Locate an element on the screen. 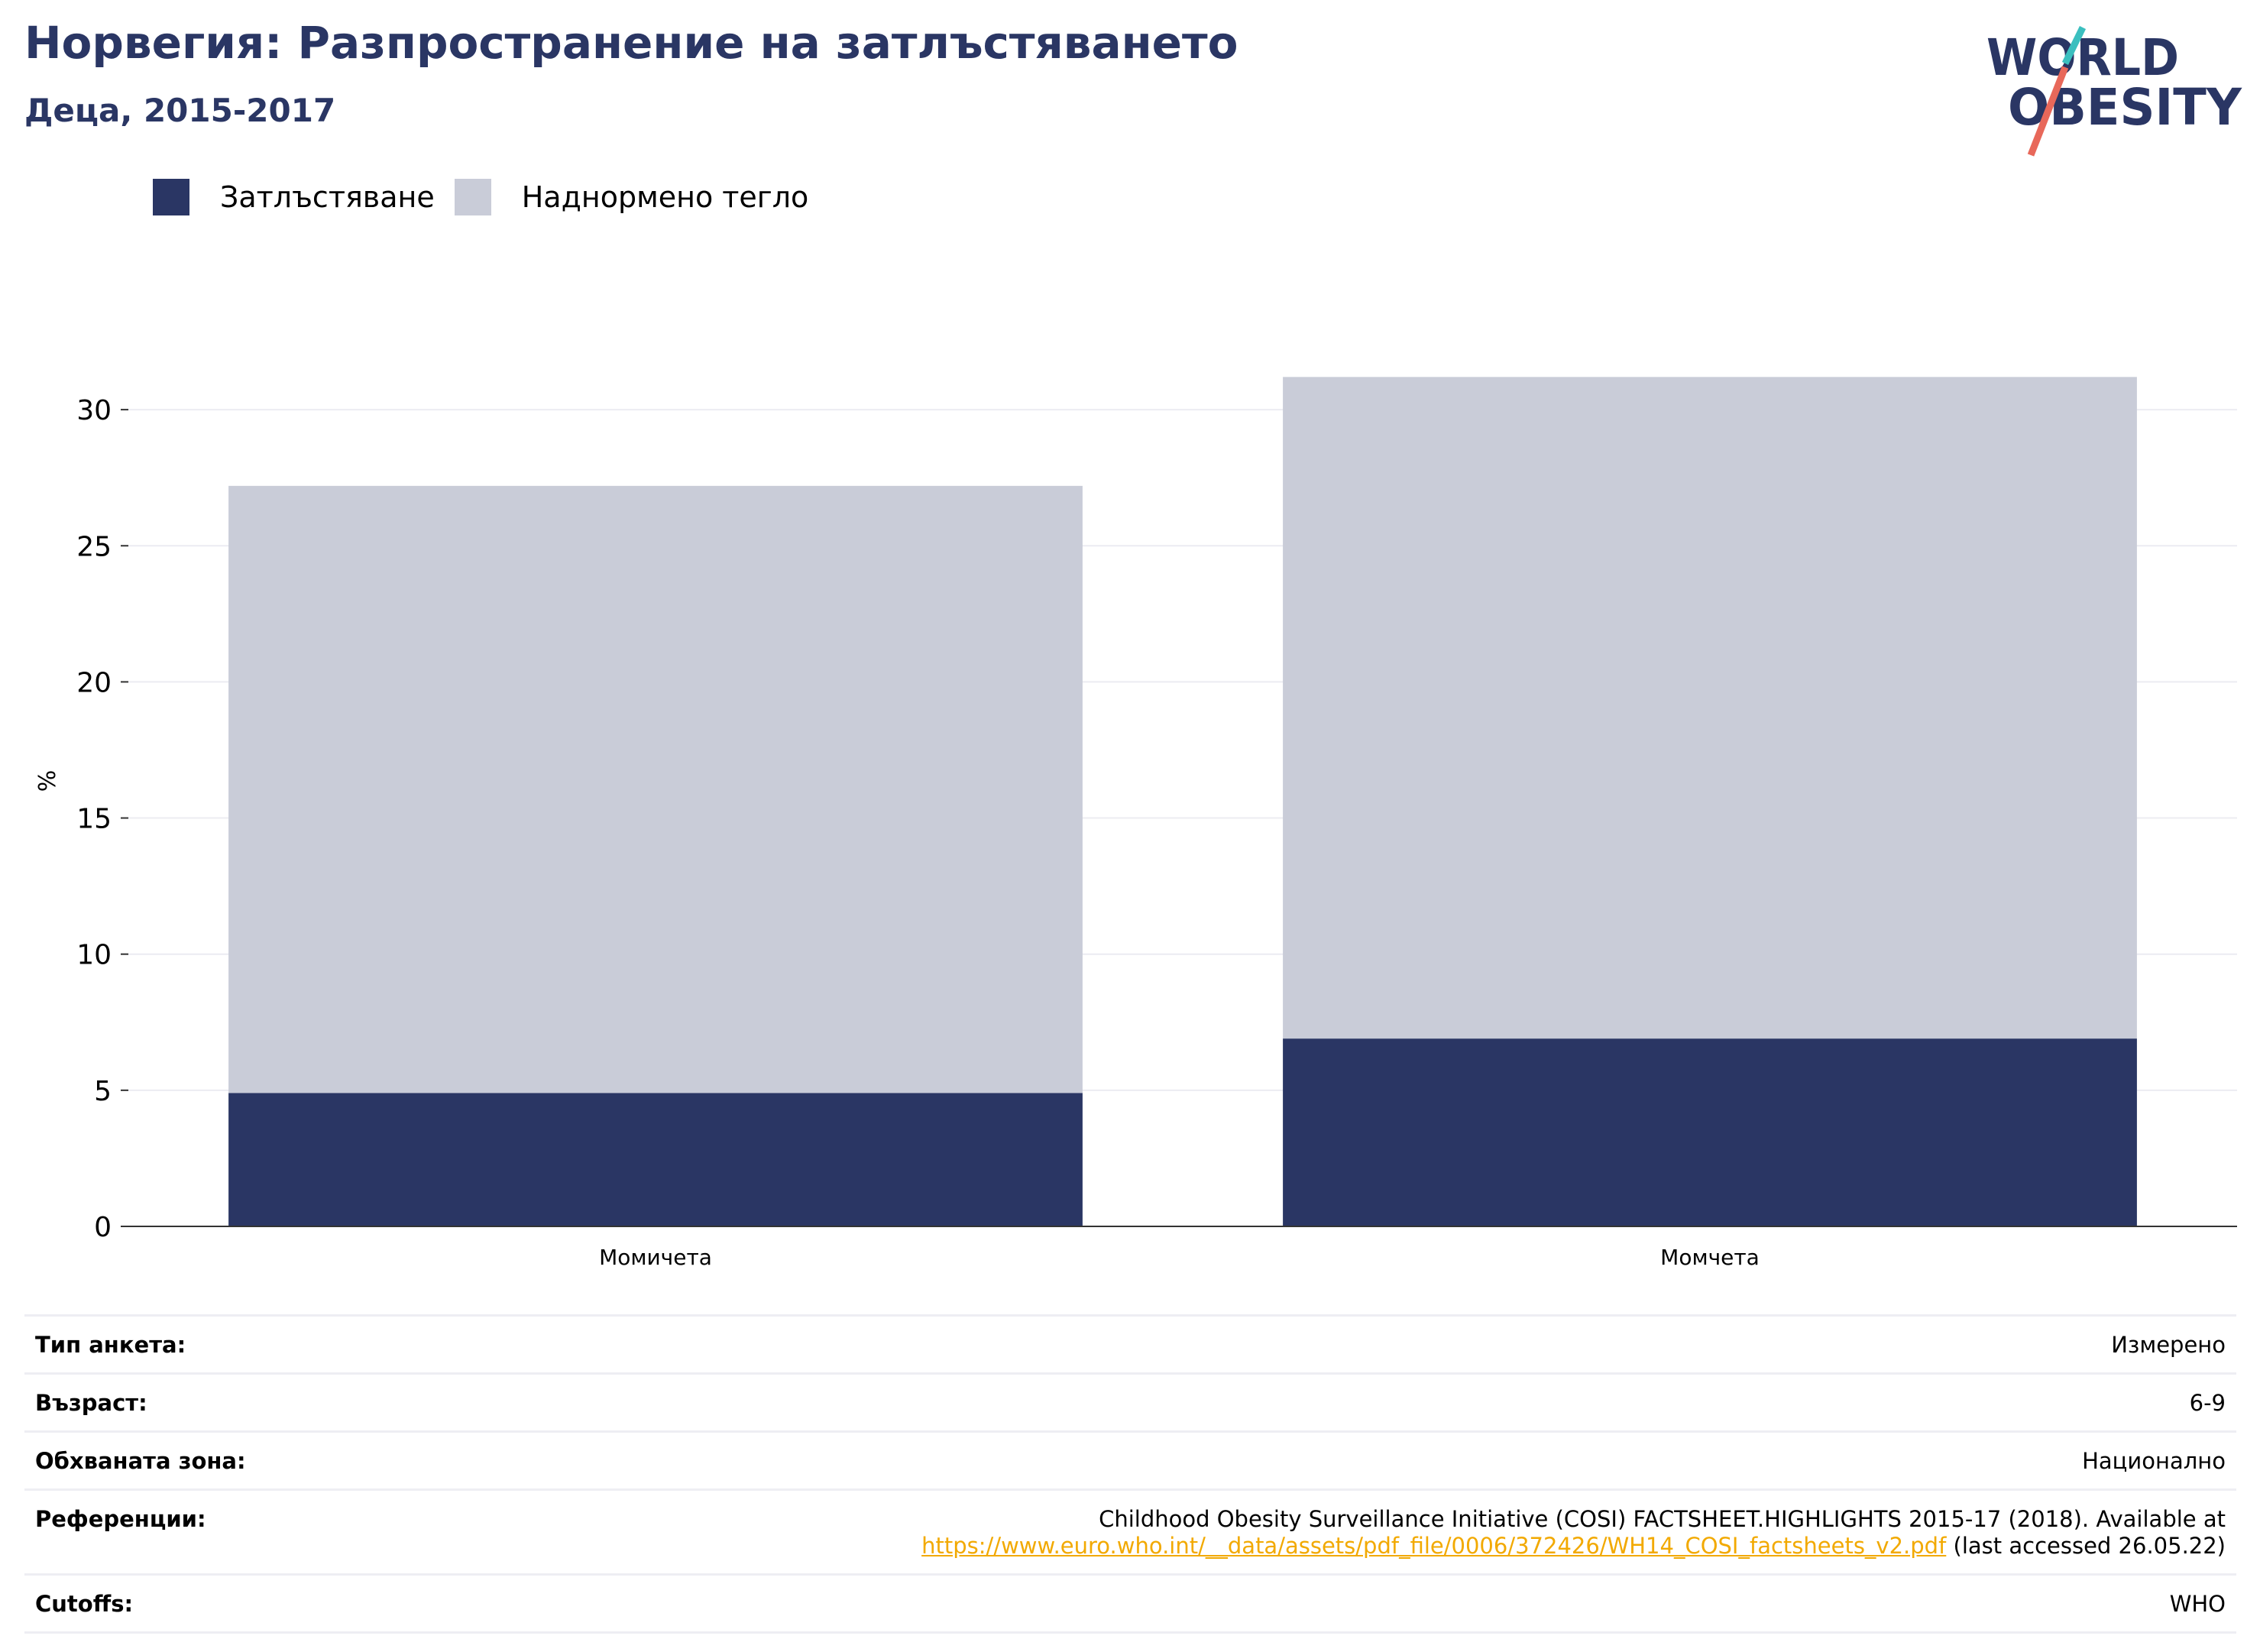 The image size is (2260, 1652). logo-text-world: WORLD is located at coordinates (2082, 57).